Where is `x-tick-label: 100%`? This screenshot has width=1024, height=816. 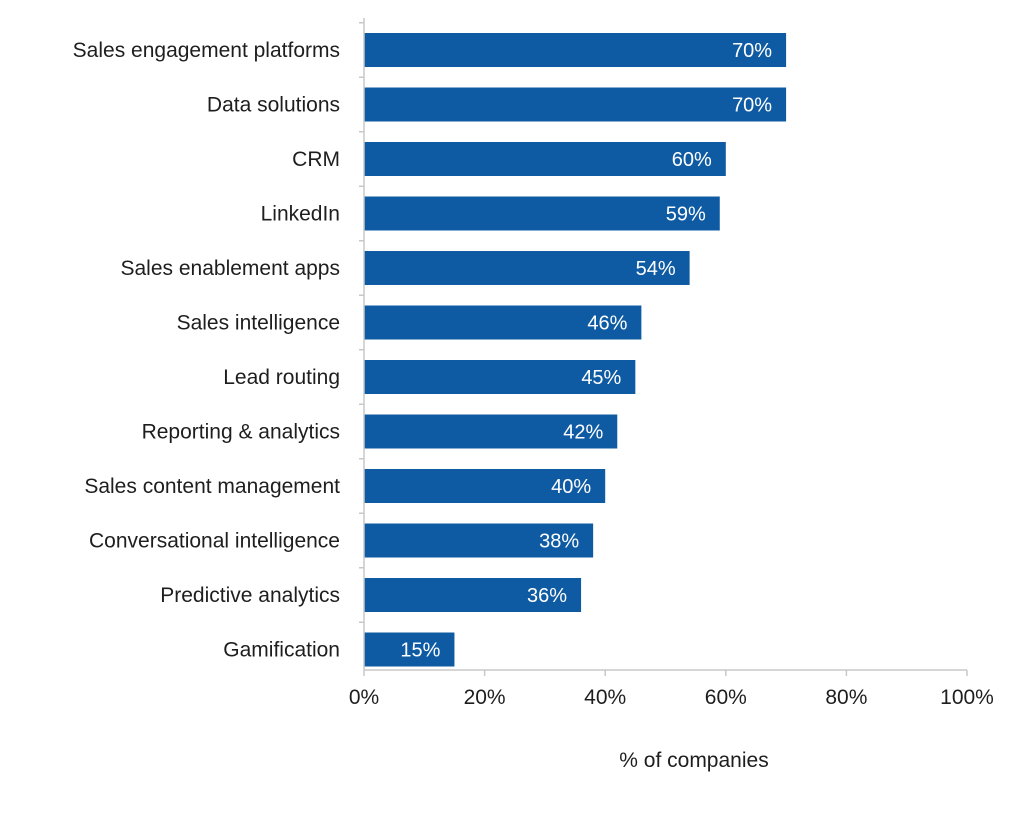 x-tick-label: 100% is located at coordinates (967, 697).